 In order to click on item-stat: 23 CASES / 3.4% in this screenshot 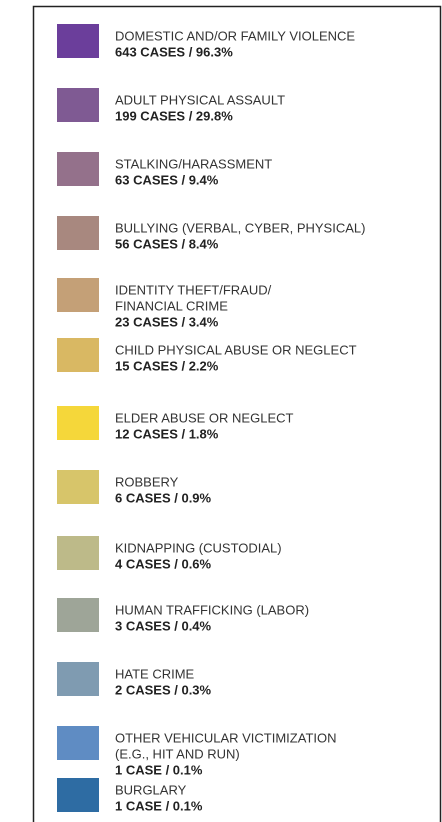, I will do `click(167, 321)`.